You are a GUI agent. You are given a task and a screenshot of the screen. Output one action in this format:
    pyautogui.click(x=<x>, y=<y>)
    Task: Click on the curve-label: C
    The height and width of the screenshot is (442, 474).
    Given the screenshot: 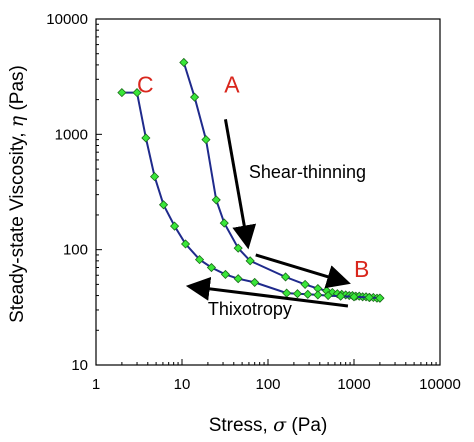 What is the action you would take?
    pyautogui.click(x=145, y=85)
    